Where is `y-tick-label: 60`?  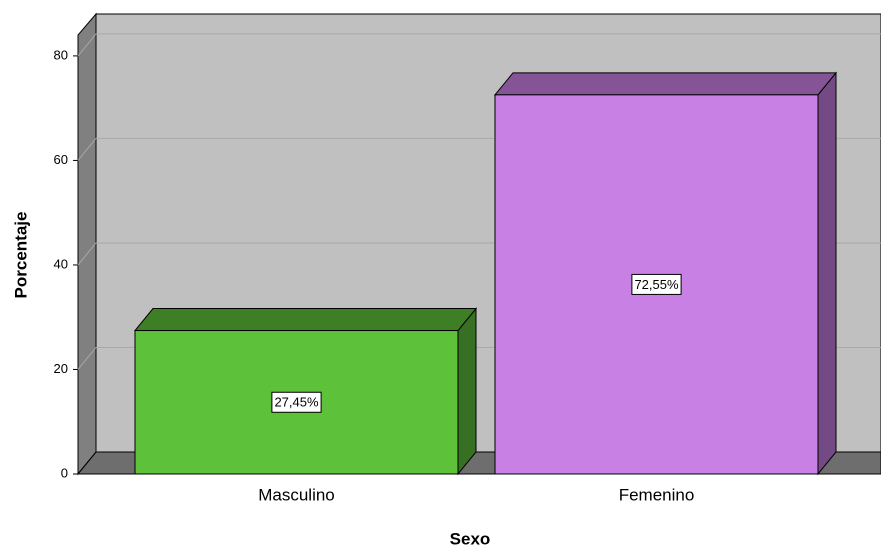
y-tick-label: 60 is located at coordinates (61, 159).